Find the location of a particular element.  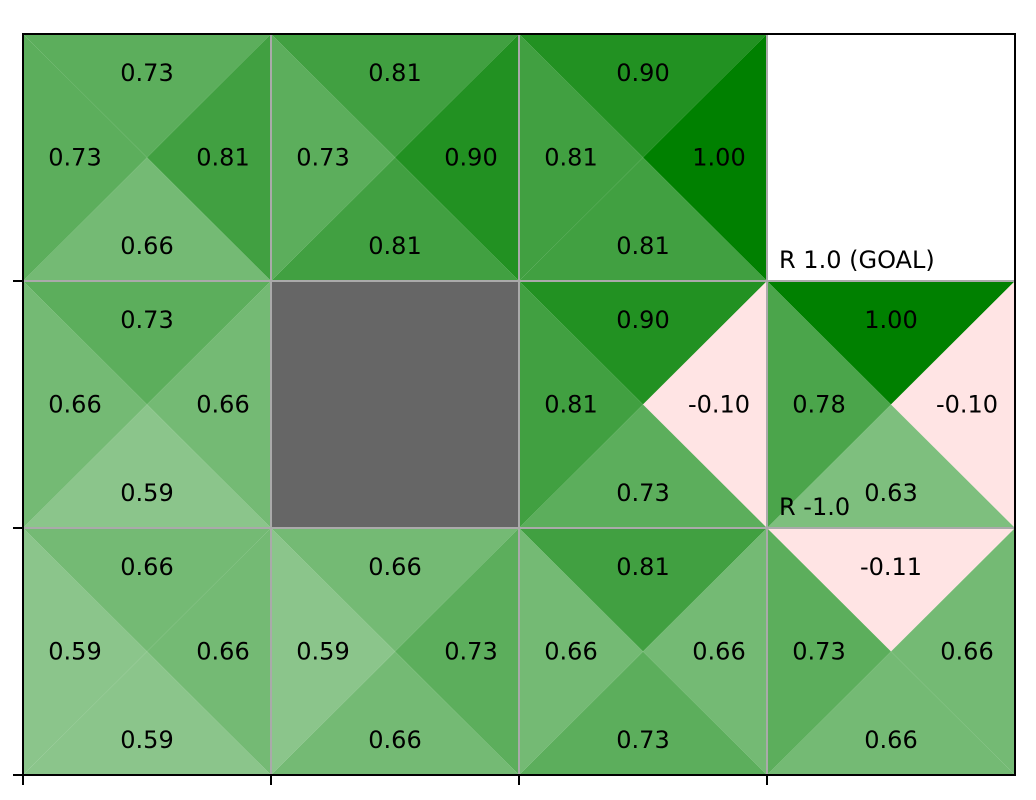

terminal-cell is located at coordinates (891, 157).